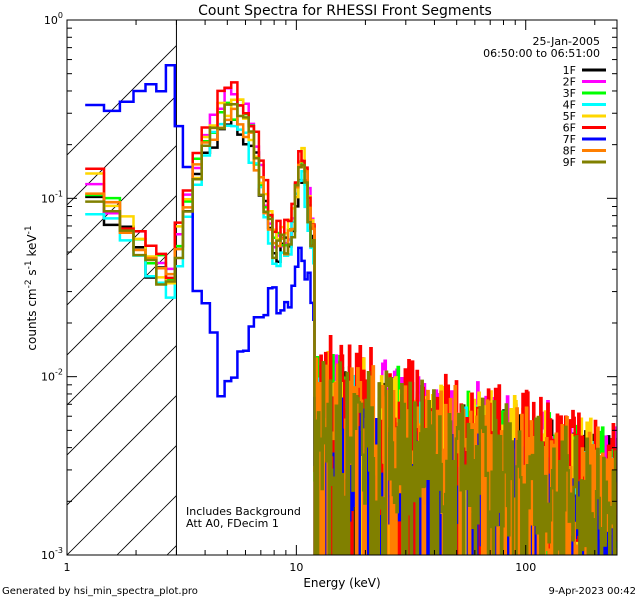 The width and height of the screenshot is (640, 600). Describe the element at coordinates (525, 567) in the screenshot. I see `x-tick-label: 100` at that location.